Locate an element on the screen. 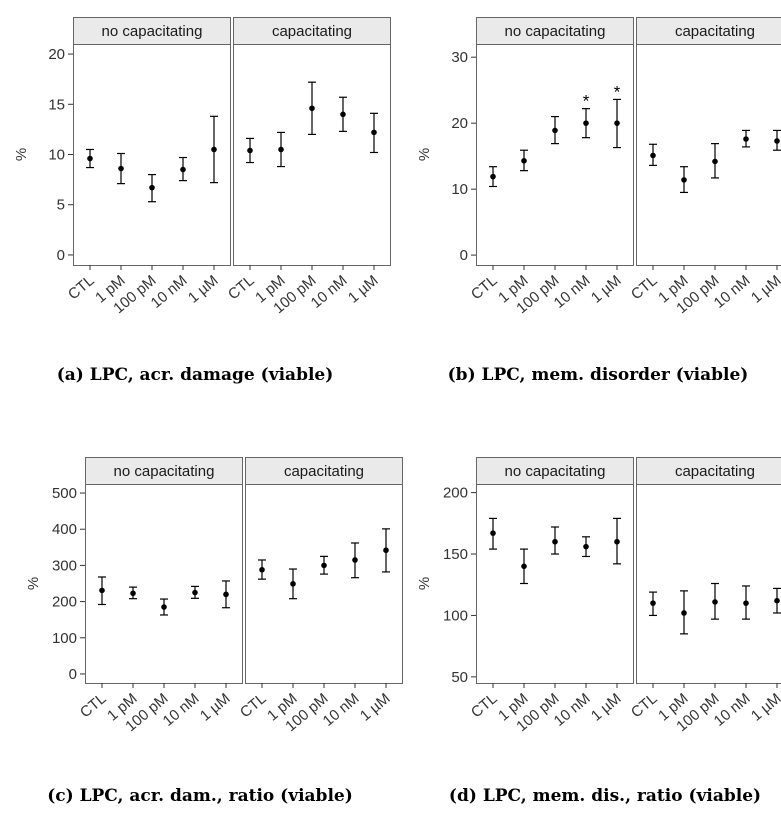 This screenshot has height=836, width=781. y-tick-label: 500 is located at coordinates (64, 493).